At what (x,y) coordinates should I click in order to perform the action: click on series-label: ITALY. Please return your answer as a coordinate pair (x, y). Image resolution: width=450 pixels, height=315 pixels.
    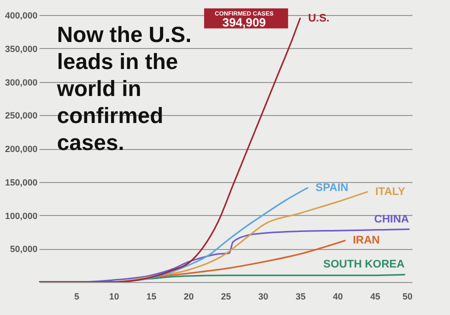
    Looking at the image, I should click on (390, 192).